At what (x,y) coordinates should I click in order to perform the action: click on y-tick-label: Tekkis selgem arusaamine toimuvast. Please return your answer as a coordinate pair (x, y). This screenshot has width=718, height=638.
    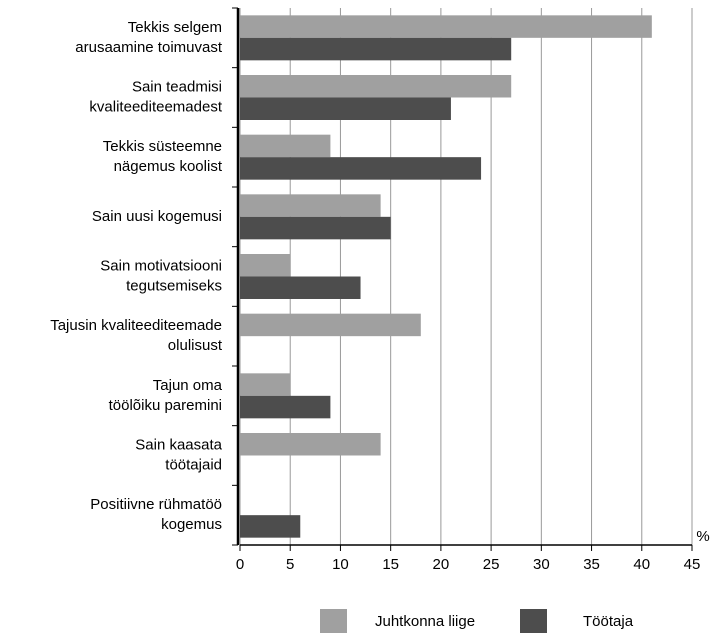
    Looking at the image, I should click on (149, 37).